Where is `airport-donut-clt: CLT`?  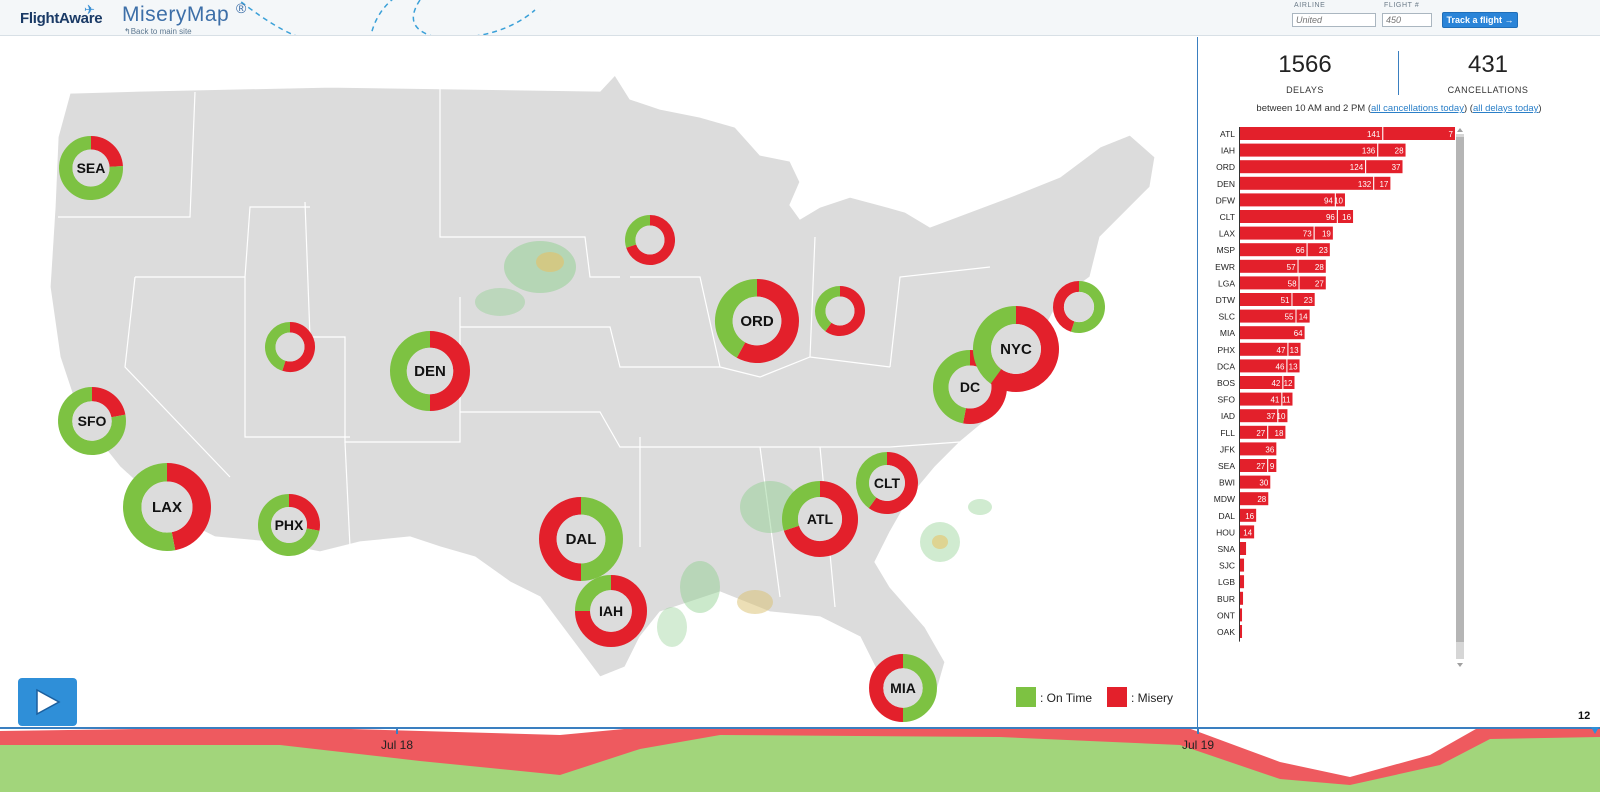
airport-donut-clt: CLT is located at coordinates (887, 483).